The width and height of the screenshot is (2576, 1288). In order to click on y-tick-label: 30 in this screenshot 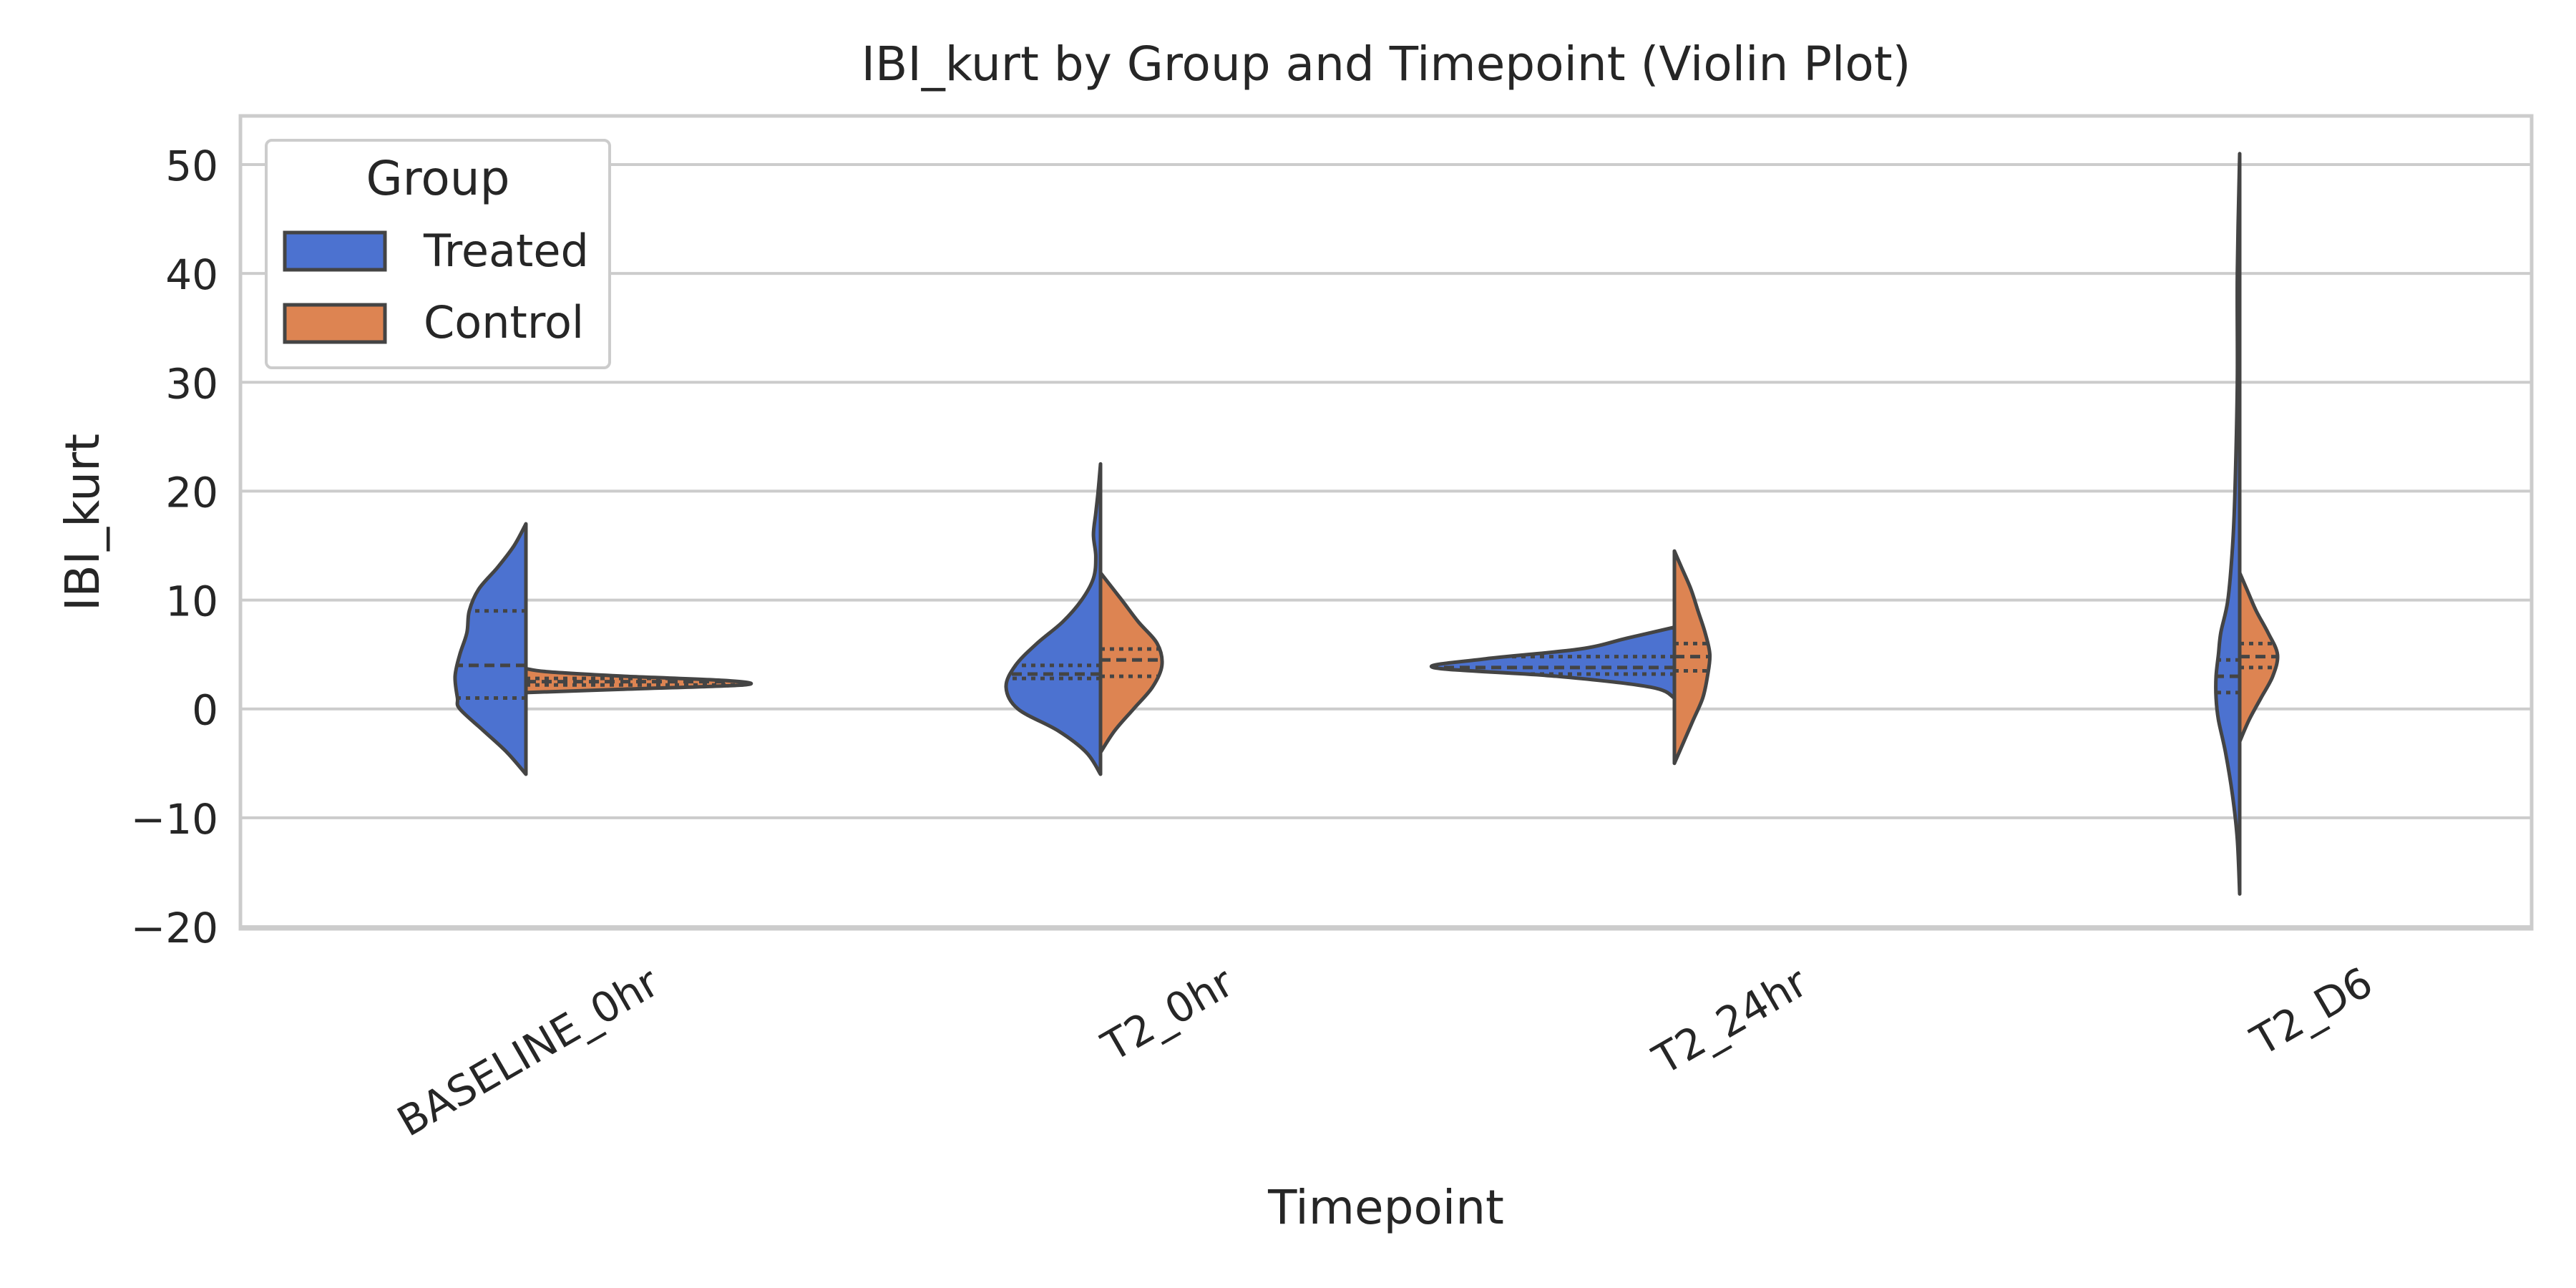, I will do `click(191, 383)`.